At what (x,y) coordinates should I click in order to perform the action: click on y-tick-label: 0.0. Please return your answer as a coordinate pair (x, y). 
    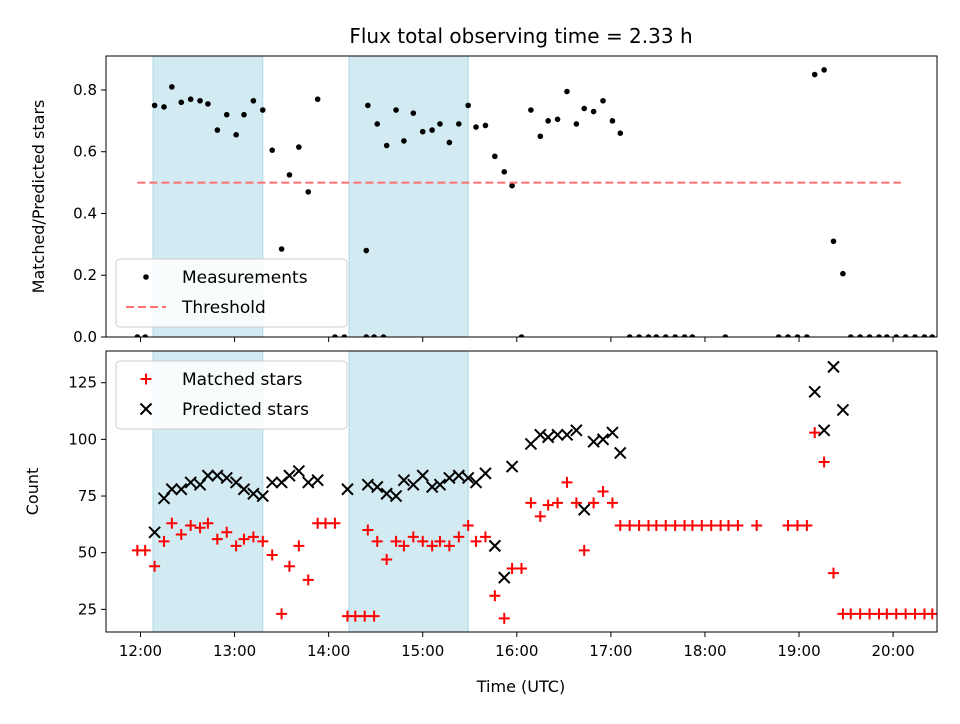
    Looking at the image, I should click on (85, 337).